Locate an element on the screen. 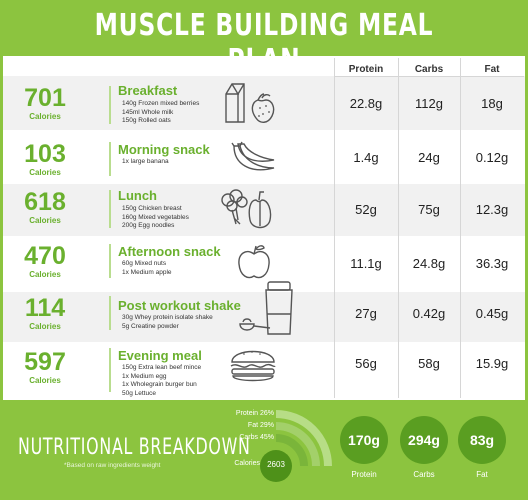 This screenshot has height=500, width=528. column-header-protein: Protein is located at coordinates (366, 69).